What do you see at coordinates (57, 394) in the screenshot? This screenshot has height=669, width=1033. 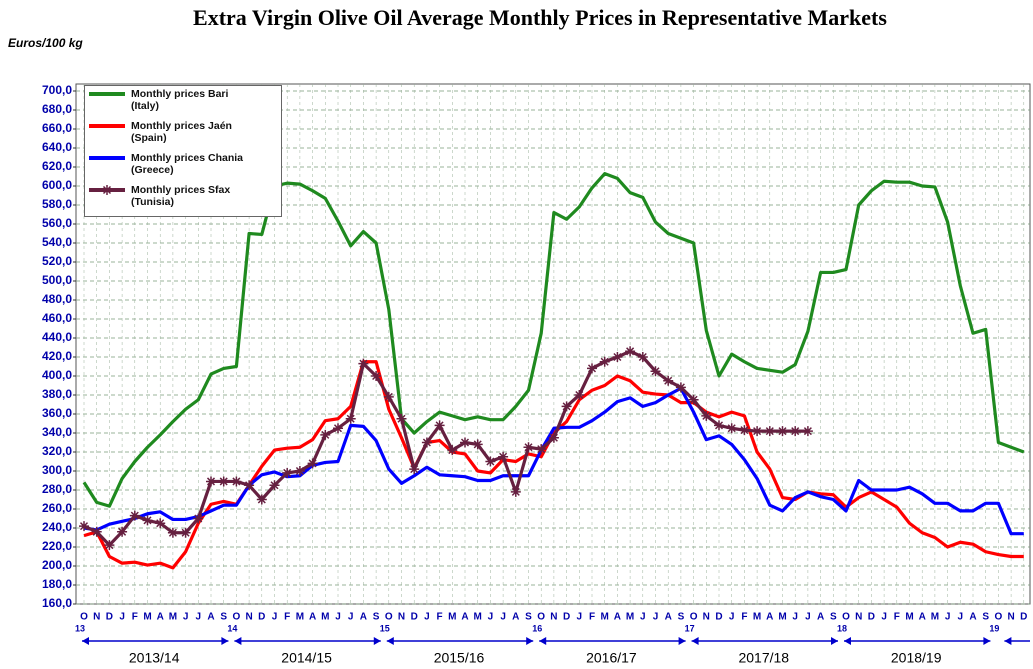 I see `y-tick-label: 380,0` at bounding box center [57, 394].